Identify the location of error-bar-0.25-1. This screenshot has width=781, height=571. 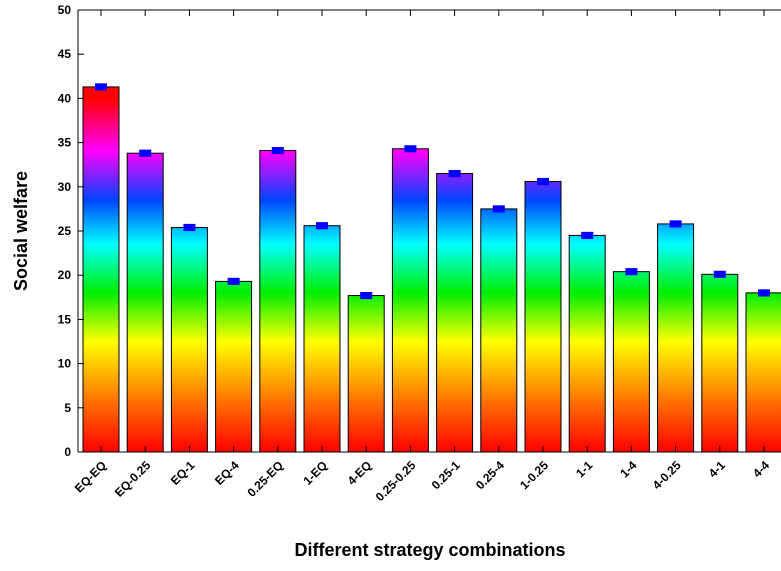
(454, 173).